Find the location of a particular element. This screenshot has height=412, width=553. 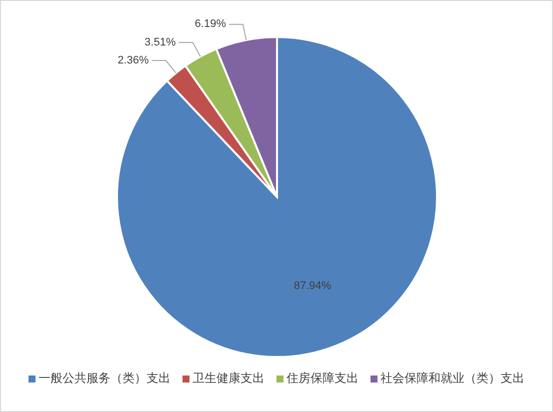

legend-label: 社会保障和就业（类）支出 is located at coordinates (452, 378).